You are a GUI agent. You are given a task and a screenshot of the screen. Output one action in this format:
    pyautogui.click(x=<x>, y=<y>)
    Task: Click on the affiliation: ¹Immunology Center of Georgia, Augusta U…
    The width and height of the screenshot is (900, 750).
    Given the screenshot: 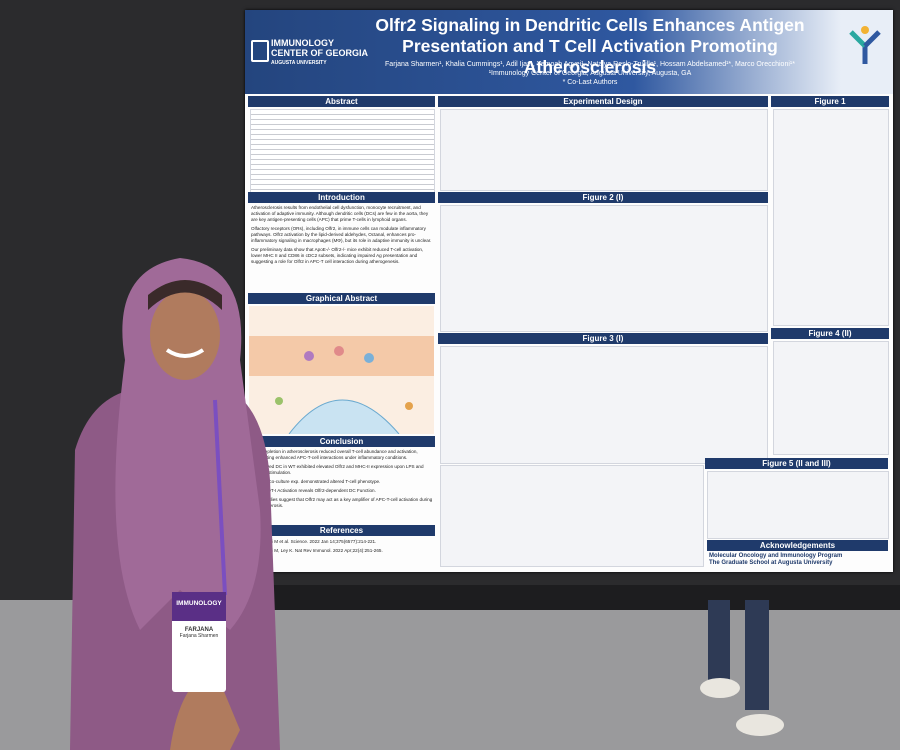 What is the action you would take?
    pyautogui.click(x=590, y=73)
    